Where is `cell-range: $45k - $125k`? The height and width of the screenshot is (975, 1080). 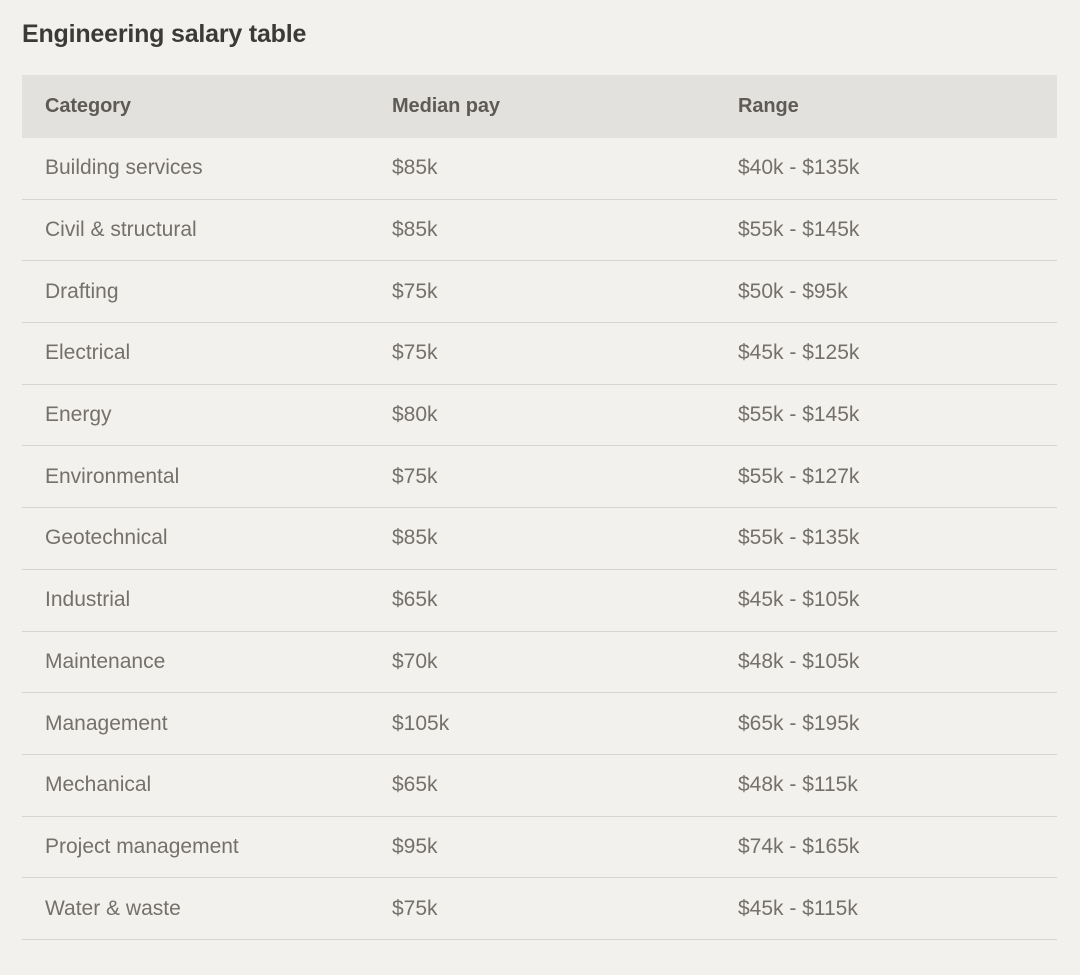
cell-range: $45k - $125k is located at coordinates (799, 353).